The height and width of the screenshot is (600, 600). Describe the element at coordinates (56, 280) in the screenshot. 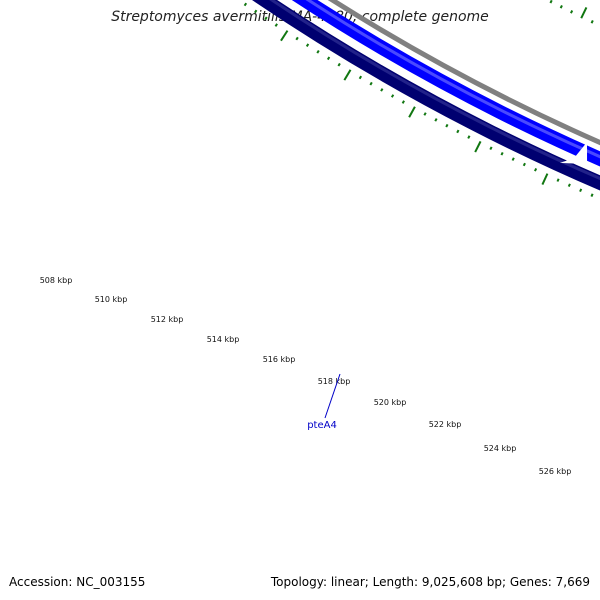

I see `scale-tick-label: 508 kbp` at that location.